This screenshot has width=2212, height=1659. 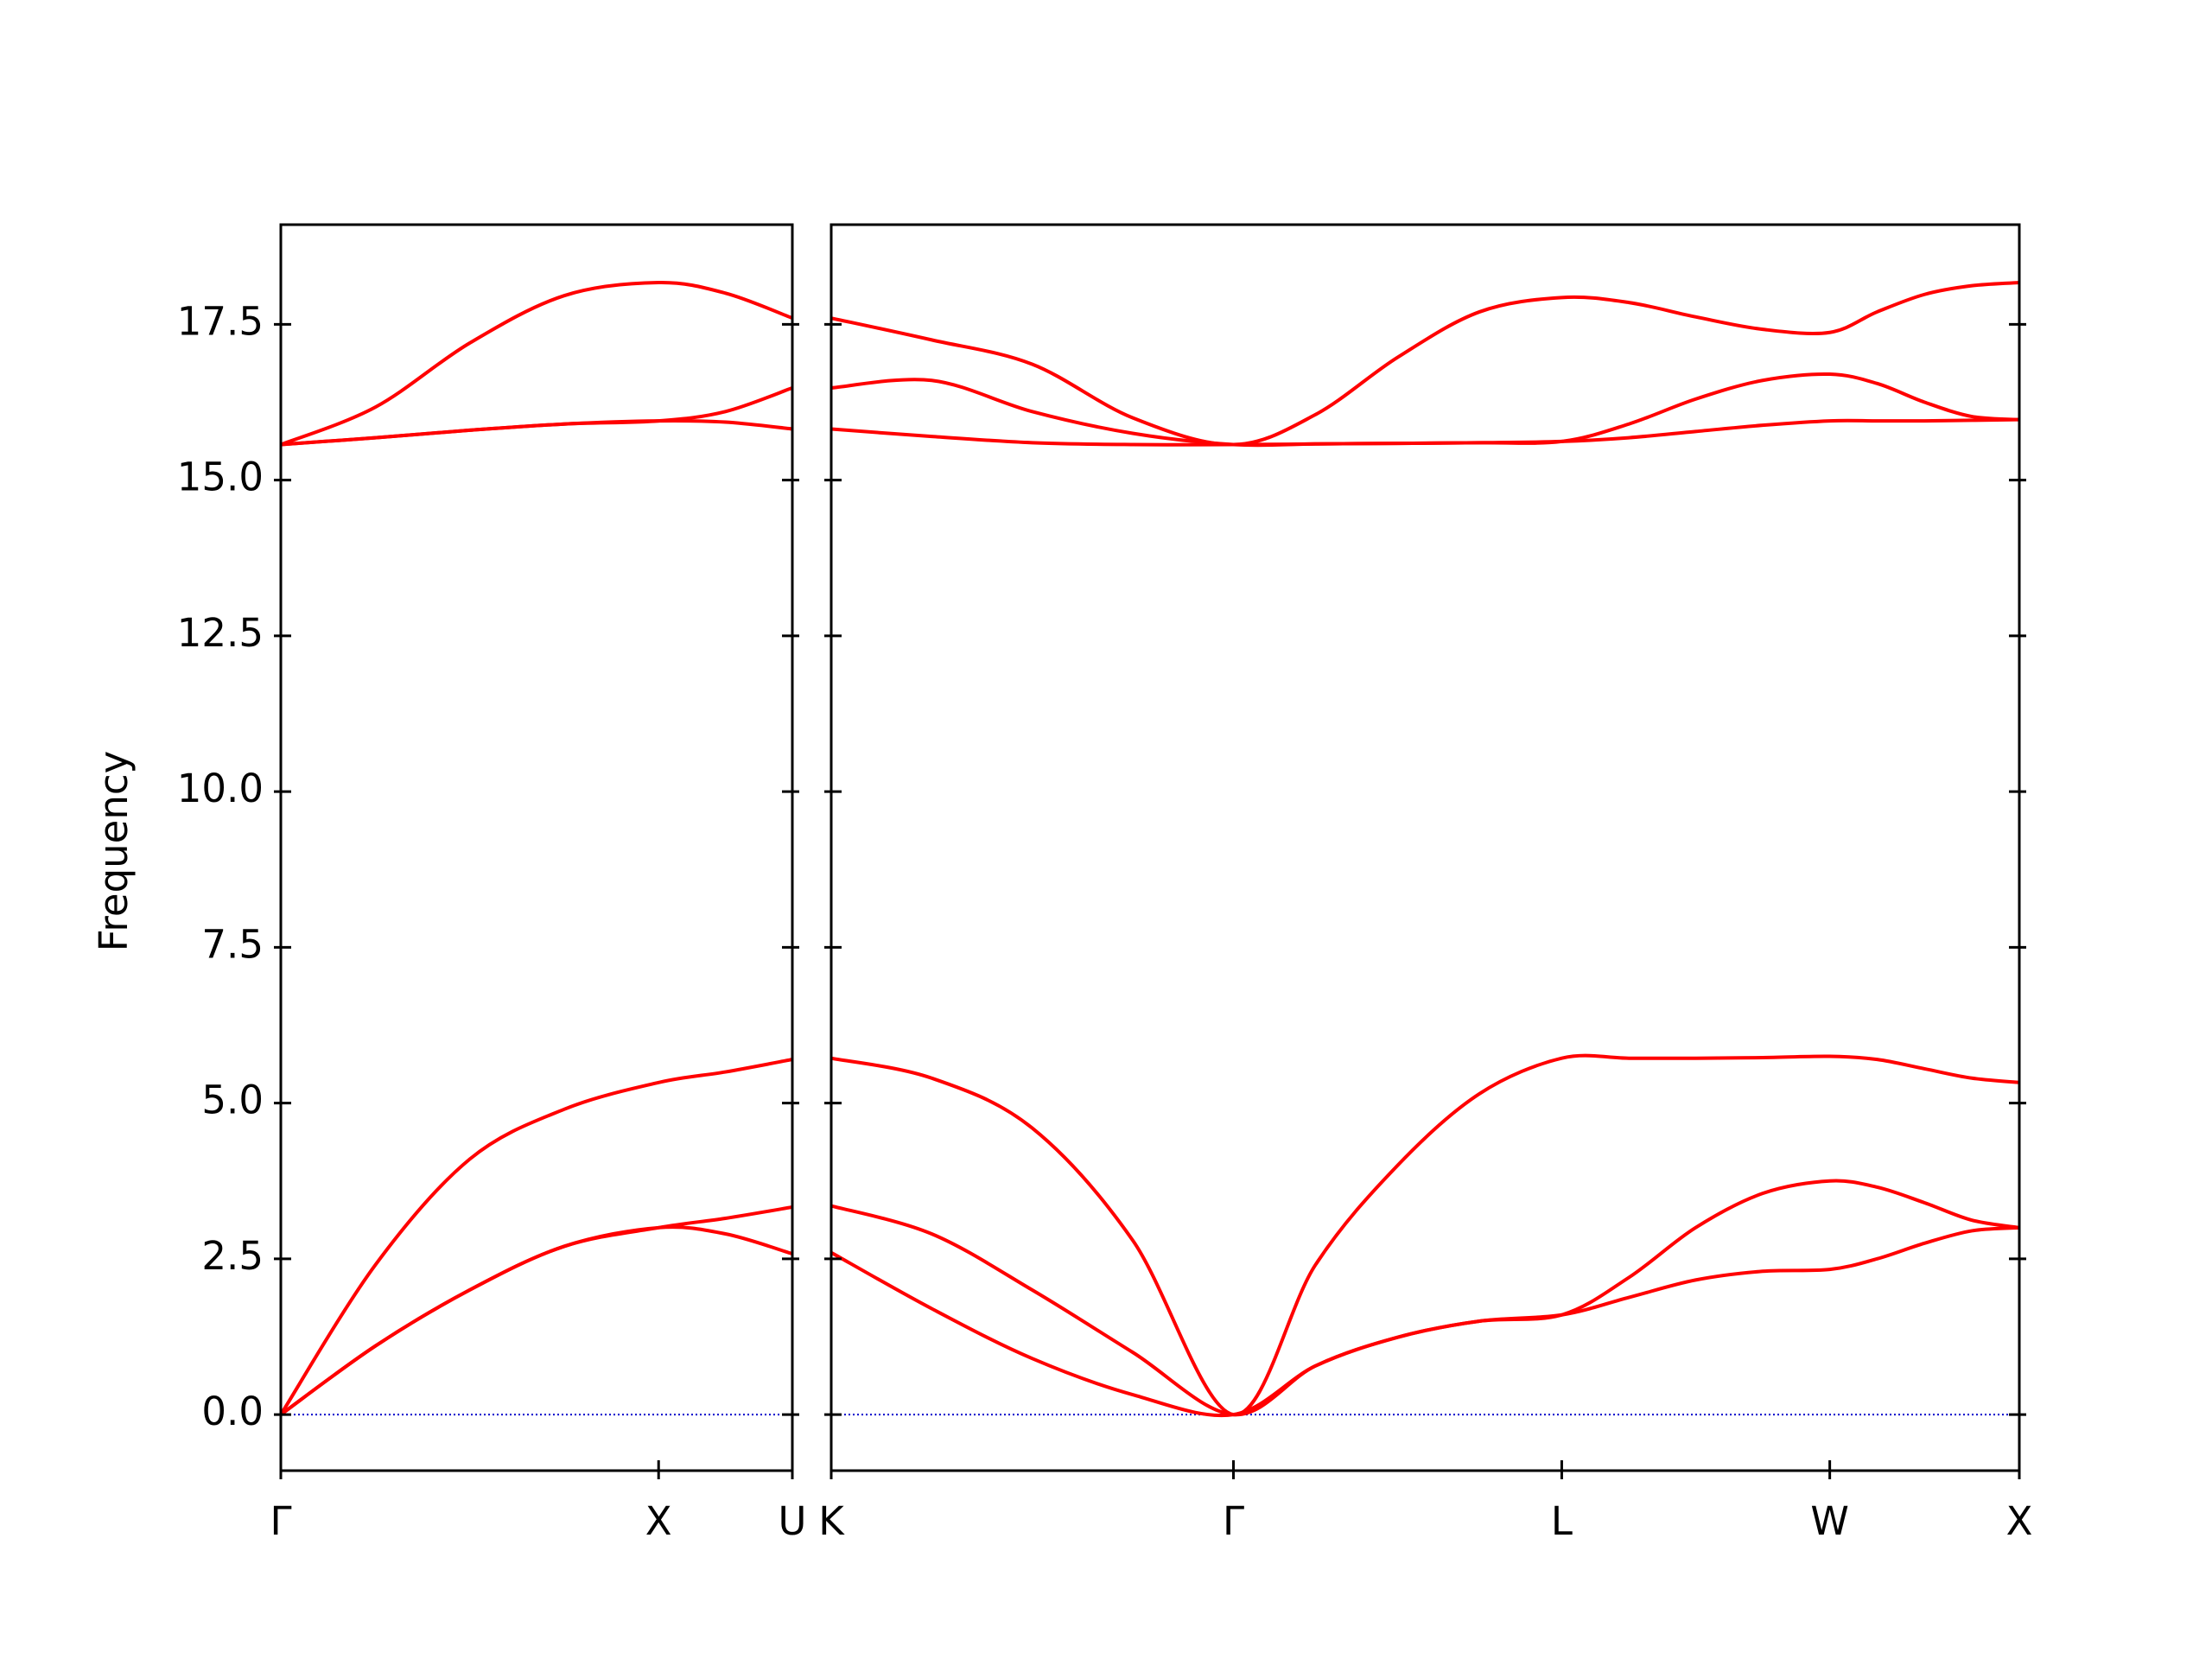 What do you see at coordinates (793, 1521) in the screenshot?
I see `x-tick-label: U` at bounding box center [793, 1521].